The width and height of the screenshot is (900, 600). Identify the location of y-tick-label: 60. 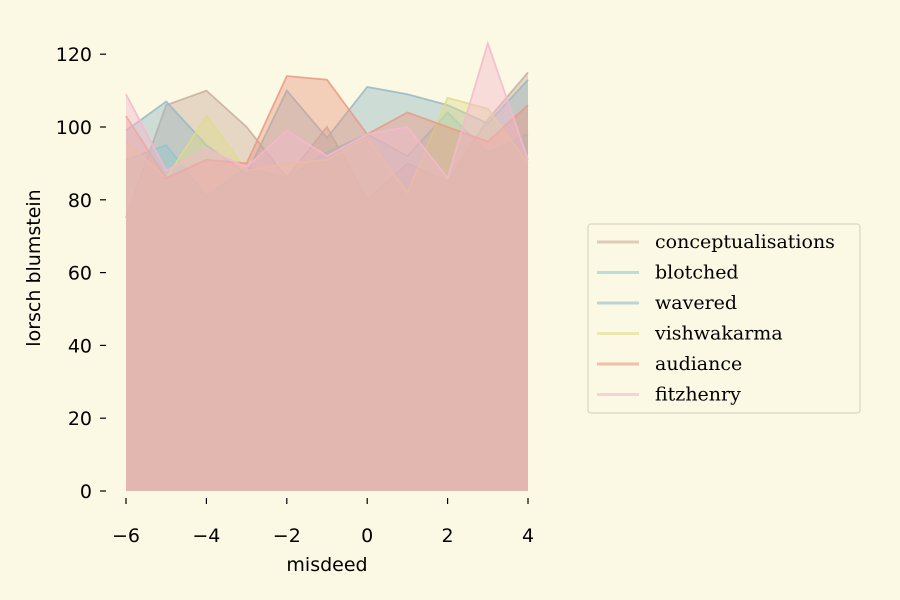
(80, 274).